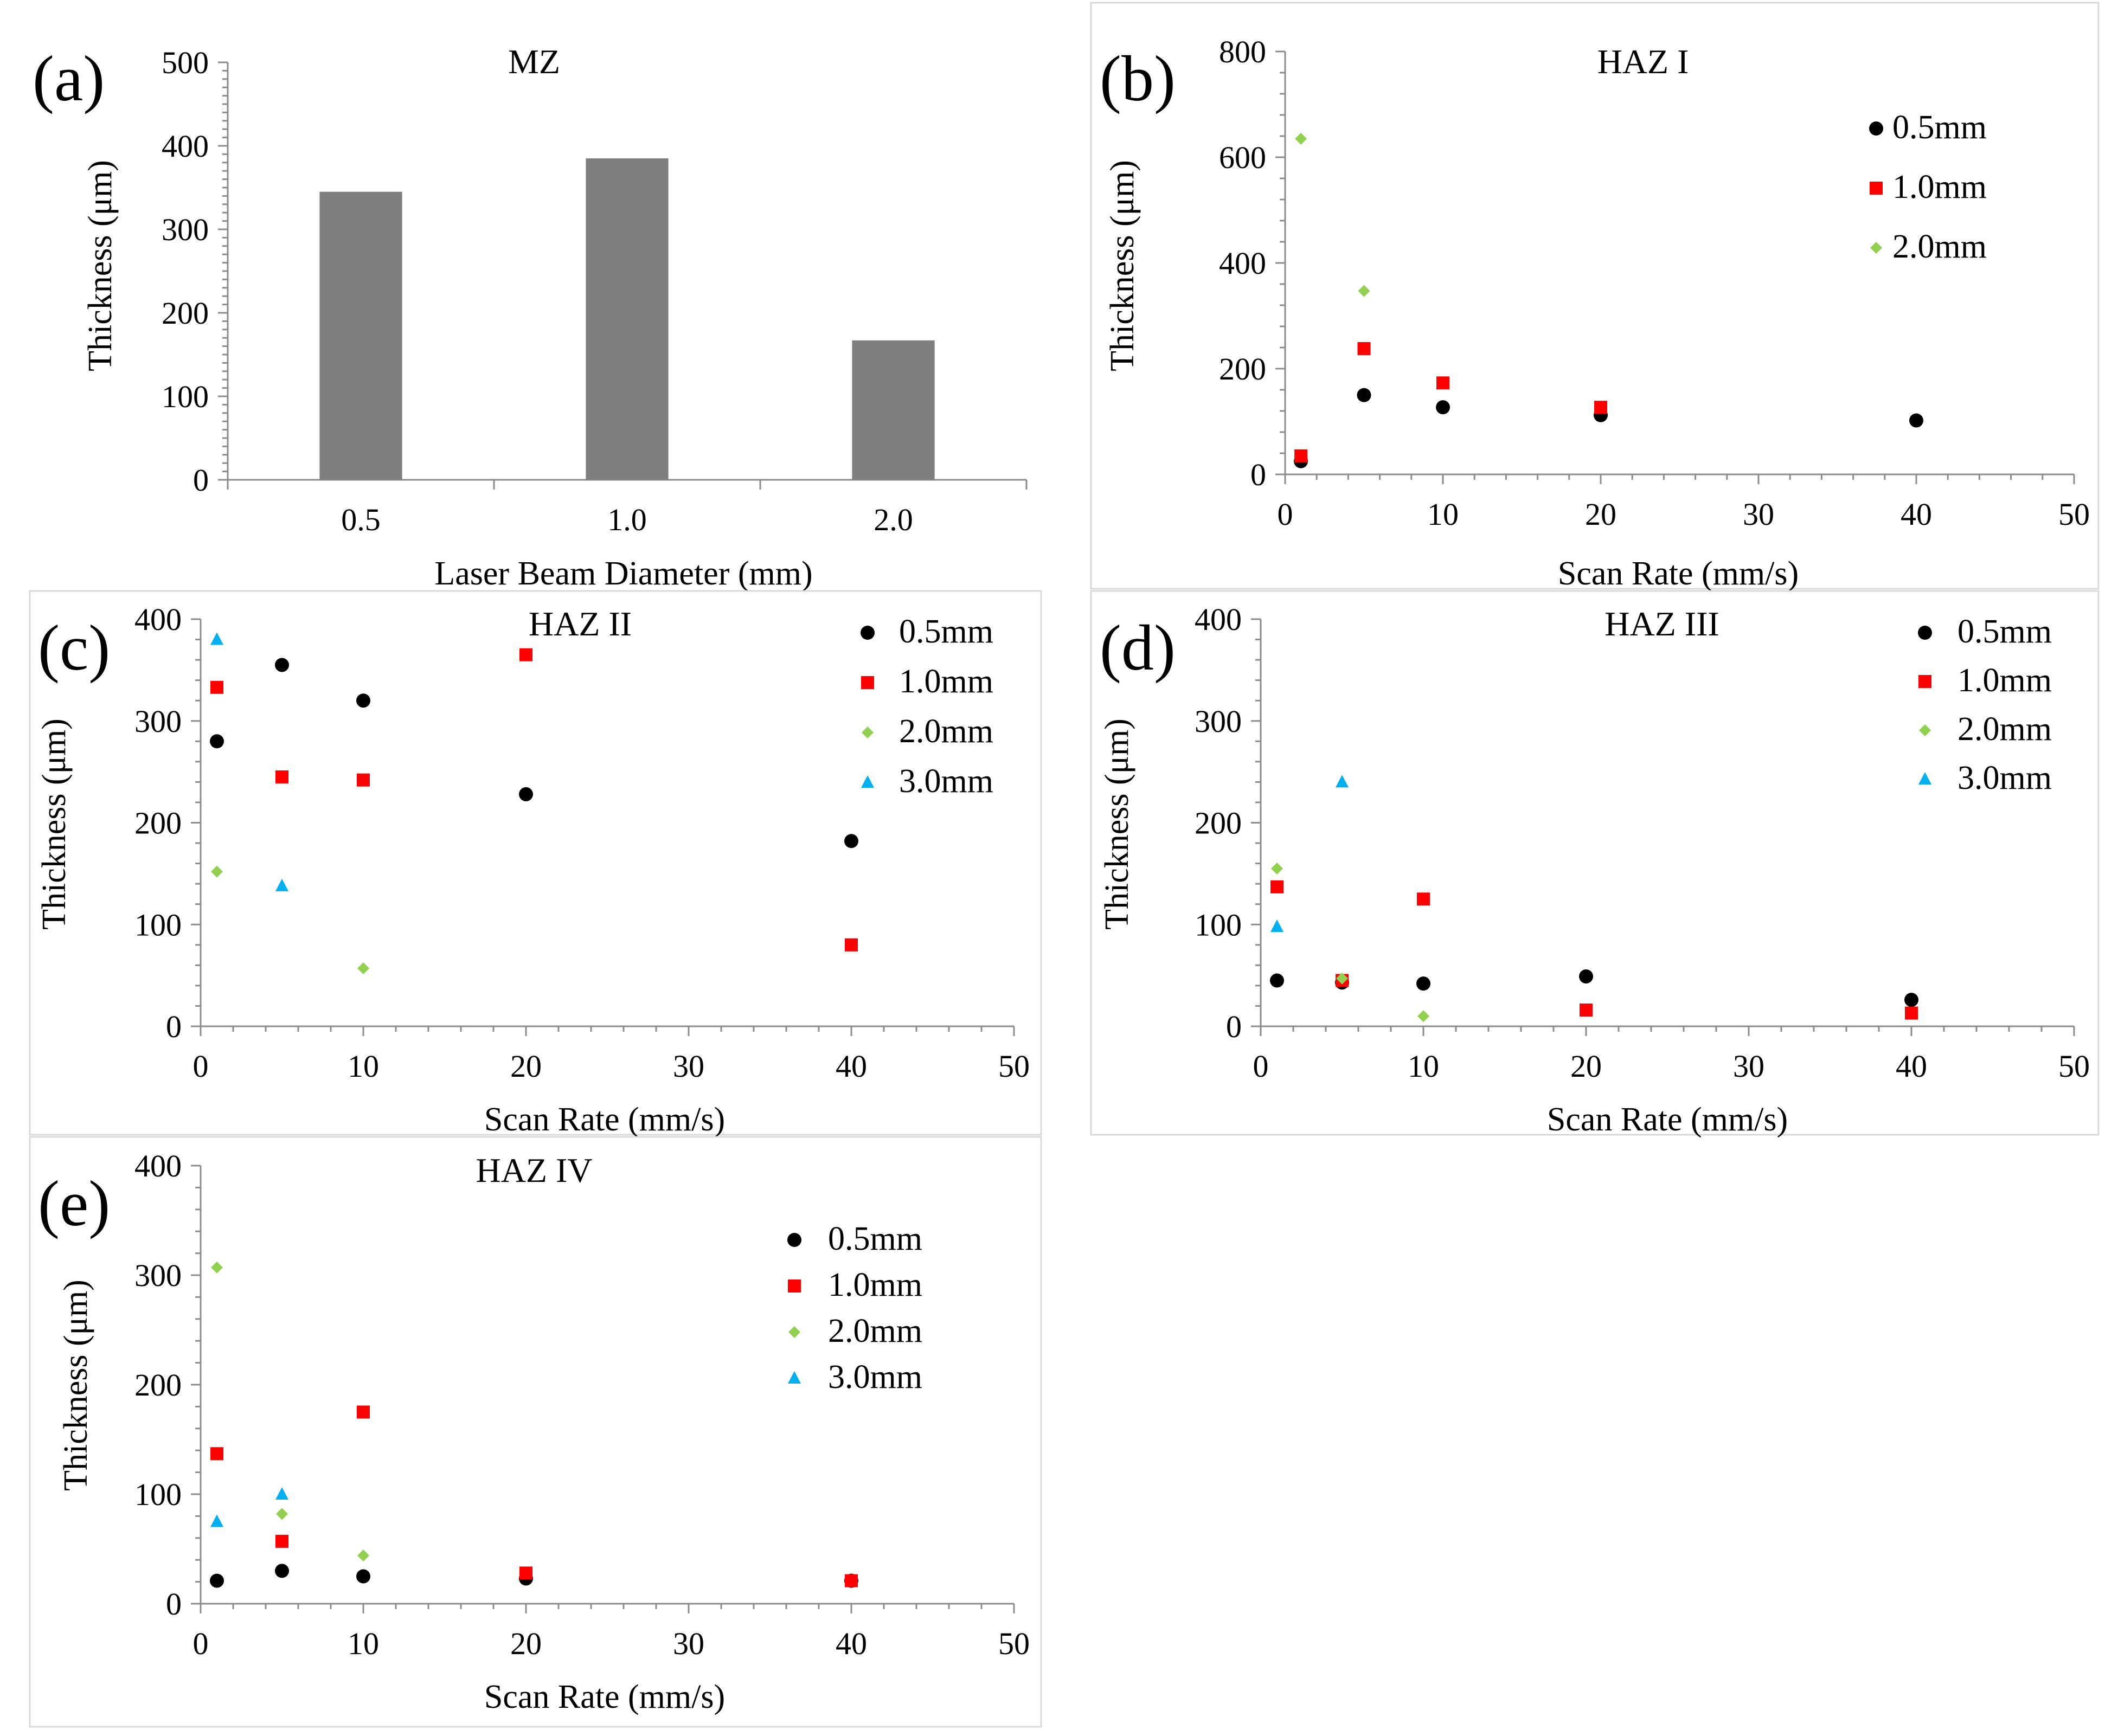  Describe the element at coordinates (1138, 648) in the screenshot. I see `panel-label: (d)` at that location.